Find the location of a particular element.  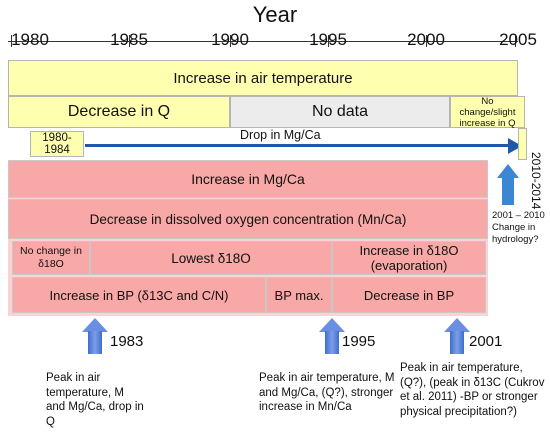

band-2010-2014-marker is located at coordinates (522, 144).